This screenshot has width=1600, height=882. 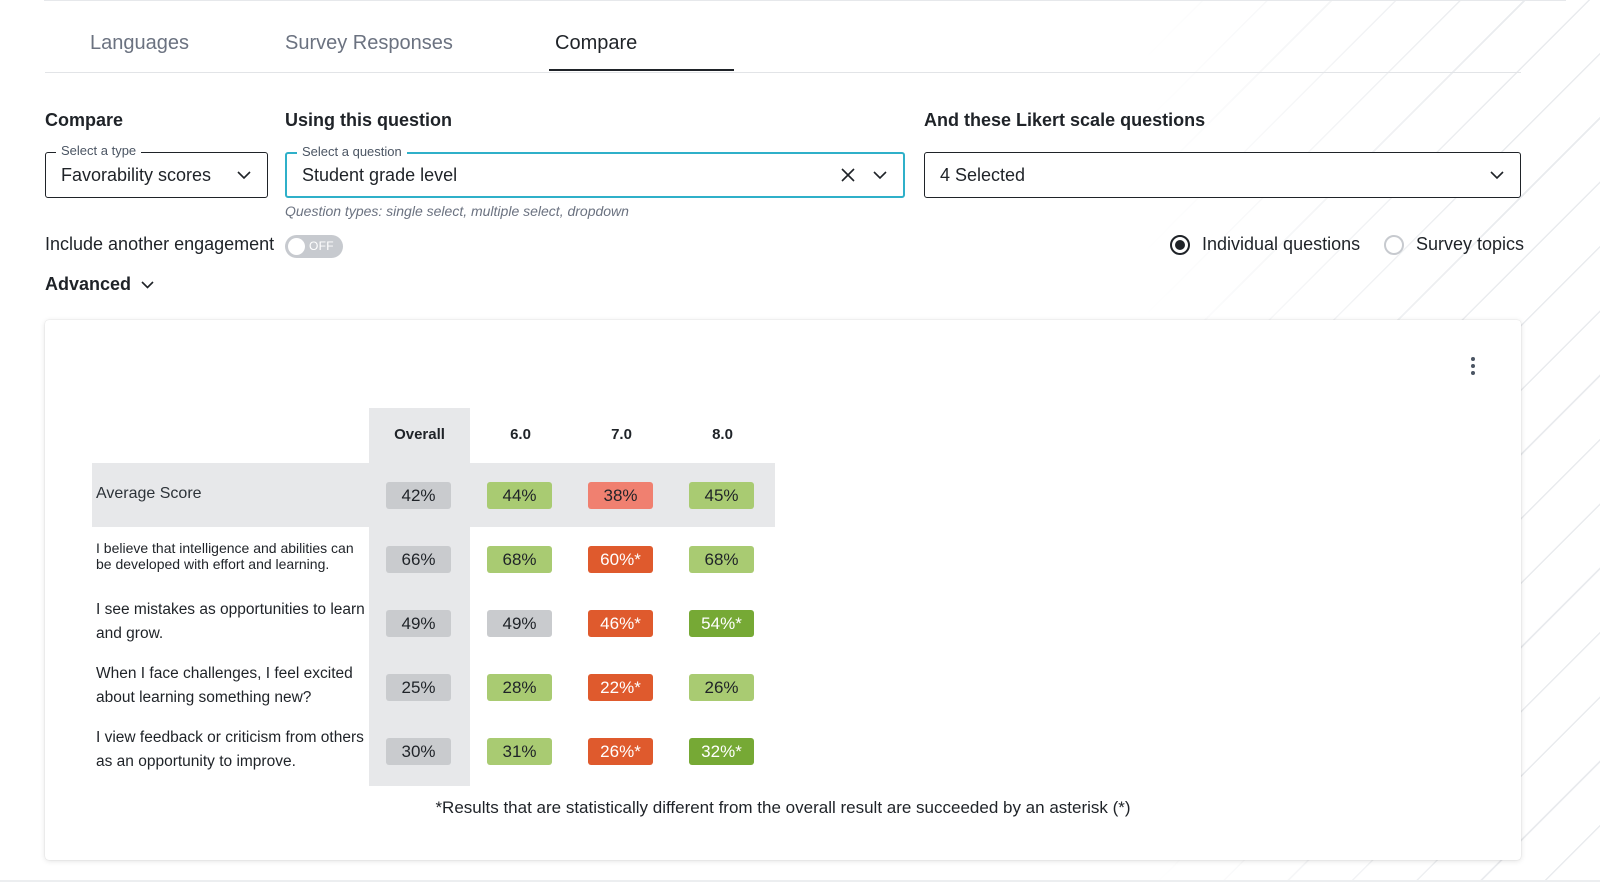 I want to click on toggle-knob, so click(x=296, y=246).